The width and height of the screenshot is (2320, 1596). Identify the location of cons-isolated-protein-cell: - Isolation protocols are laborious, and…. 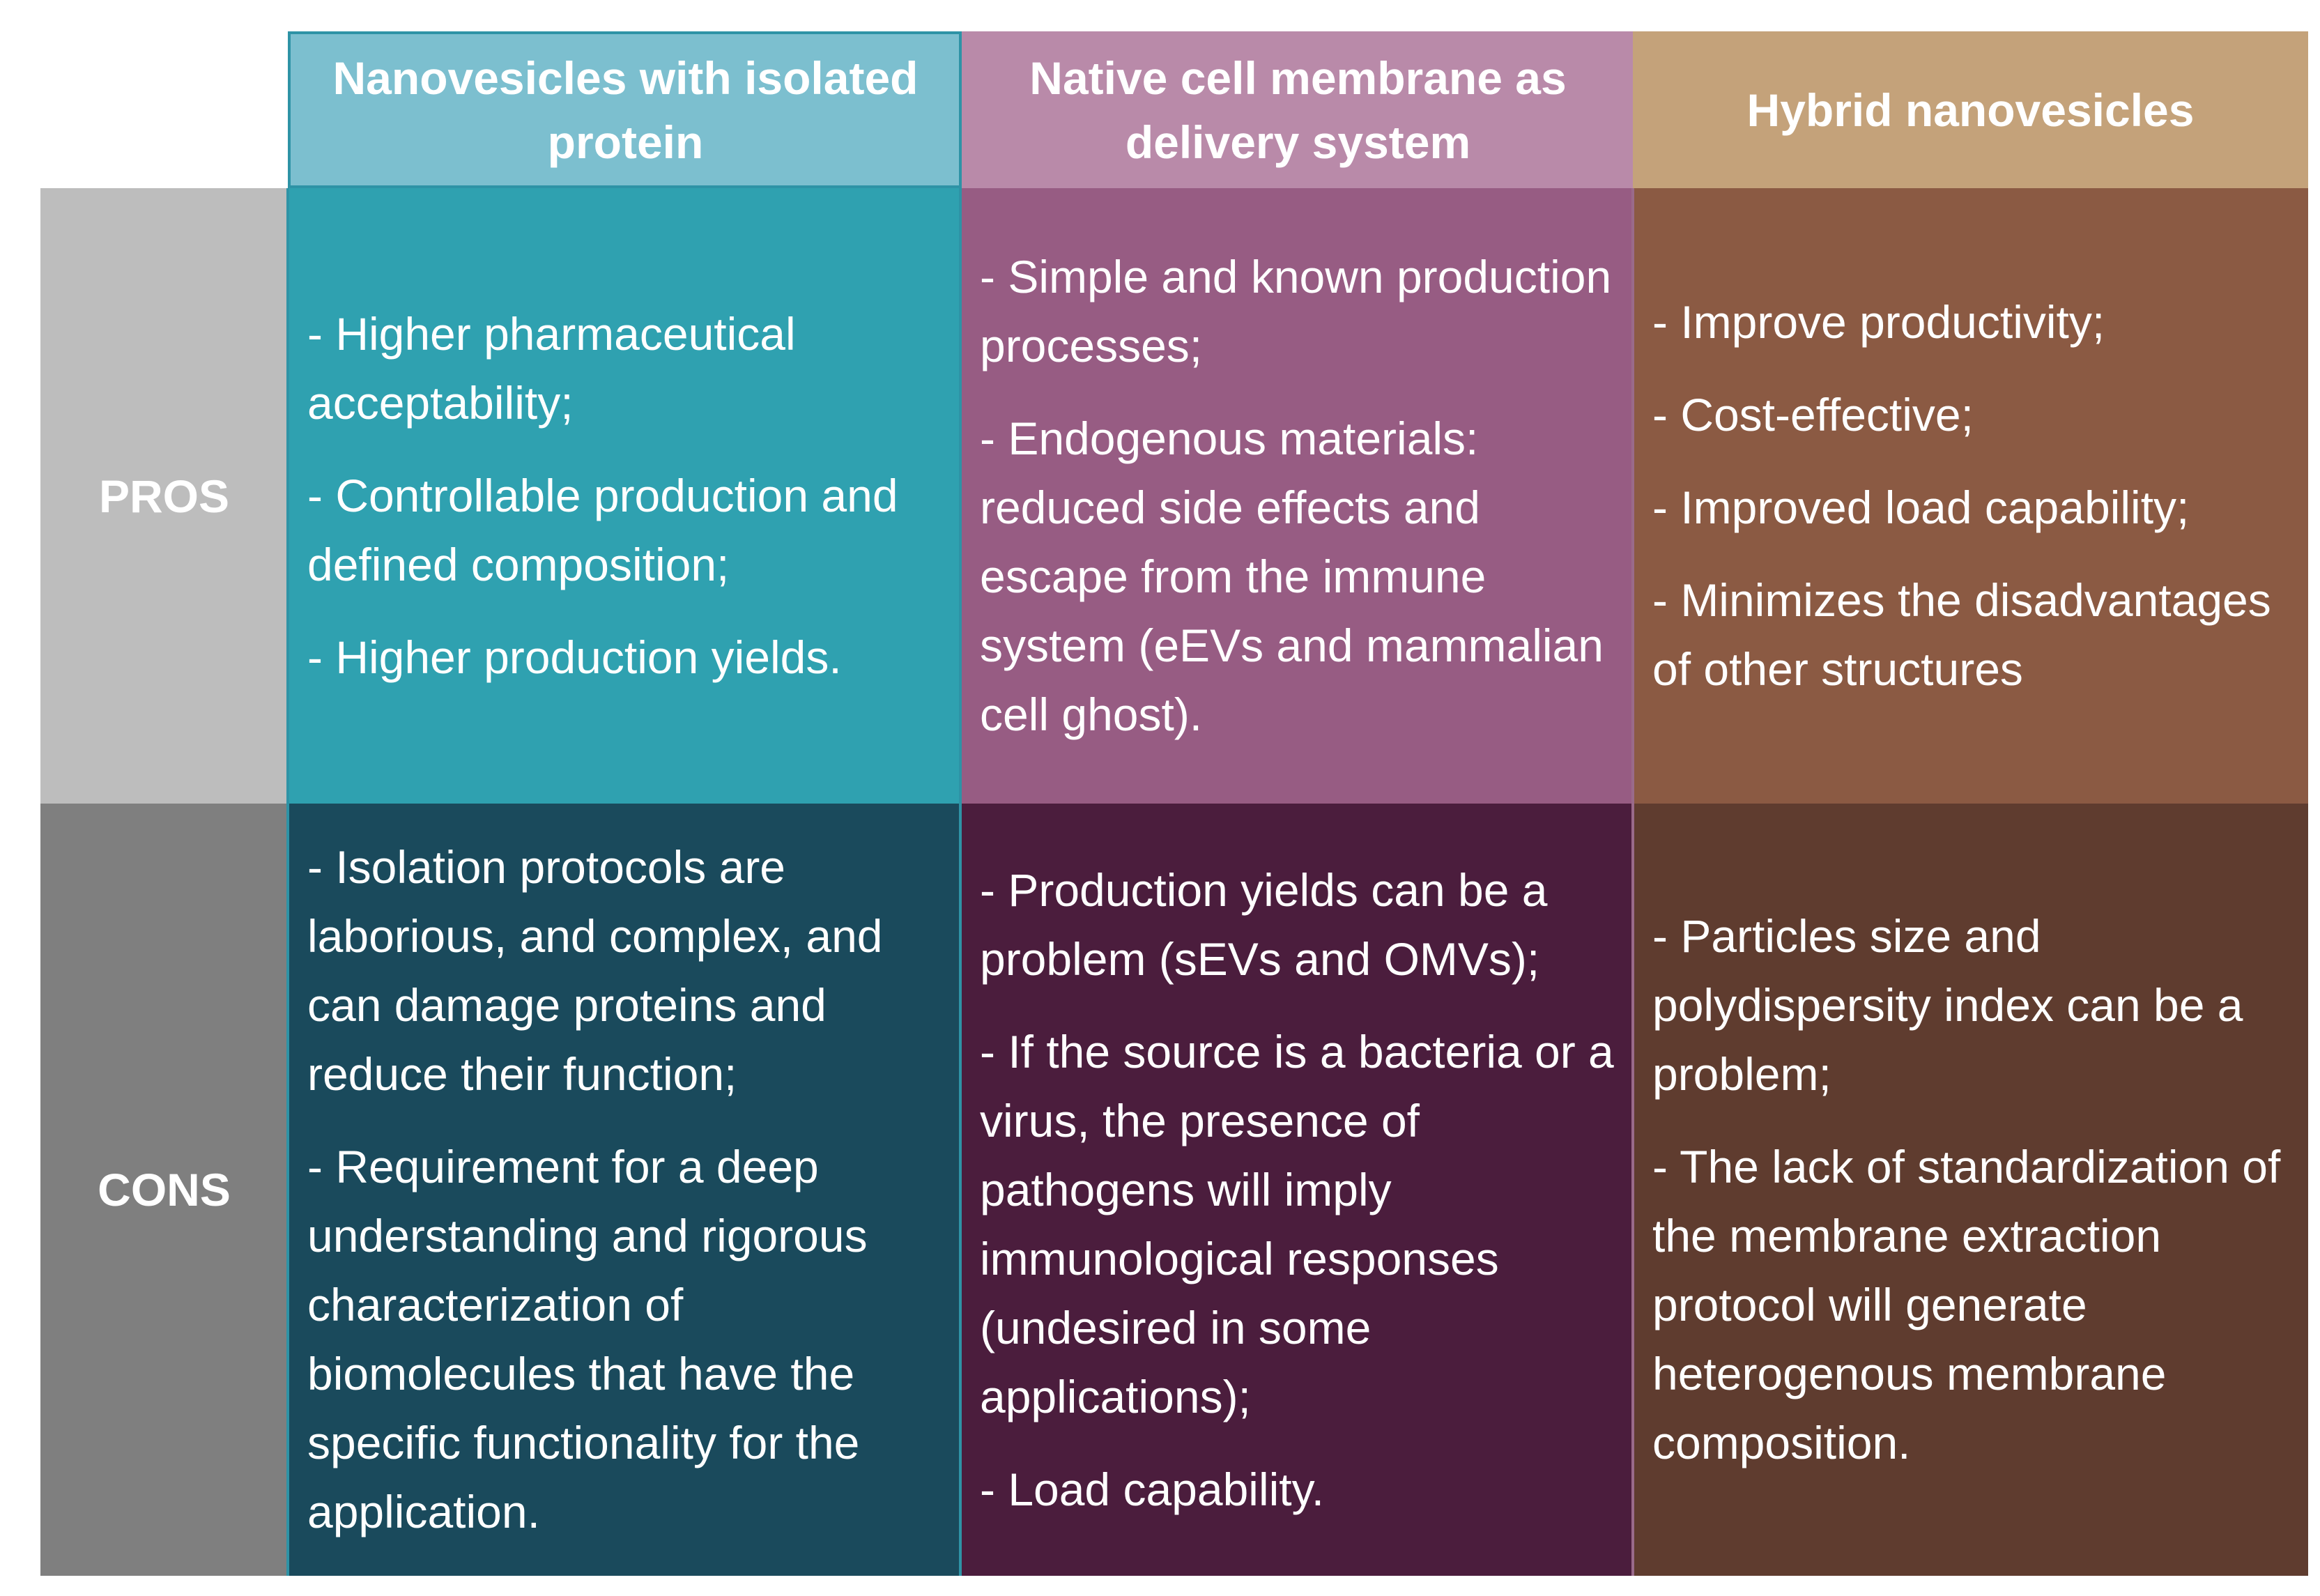
(624, 1190).